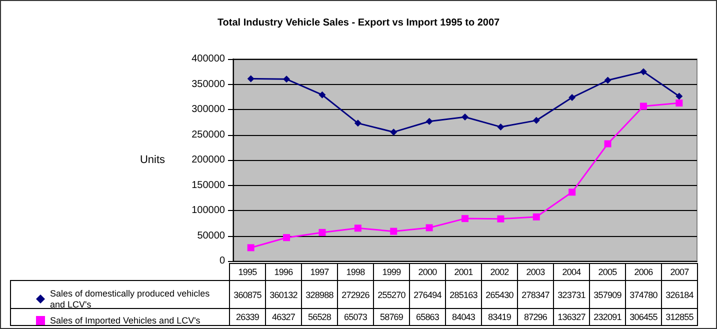  Describe the element at coordinates (464, 272) in the screenshot. I see `x-tick-label: 2001` at that location.